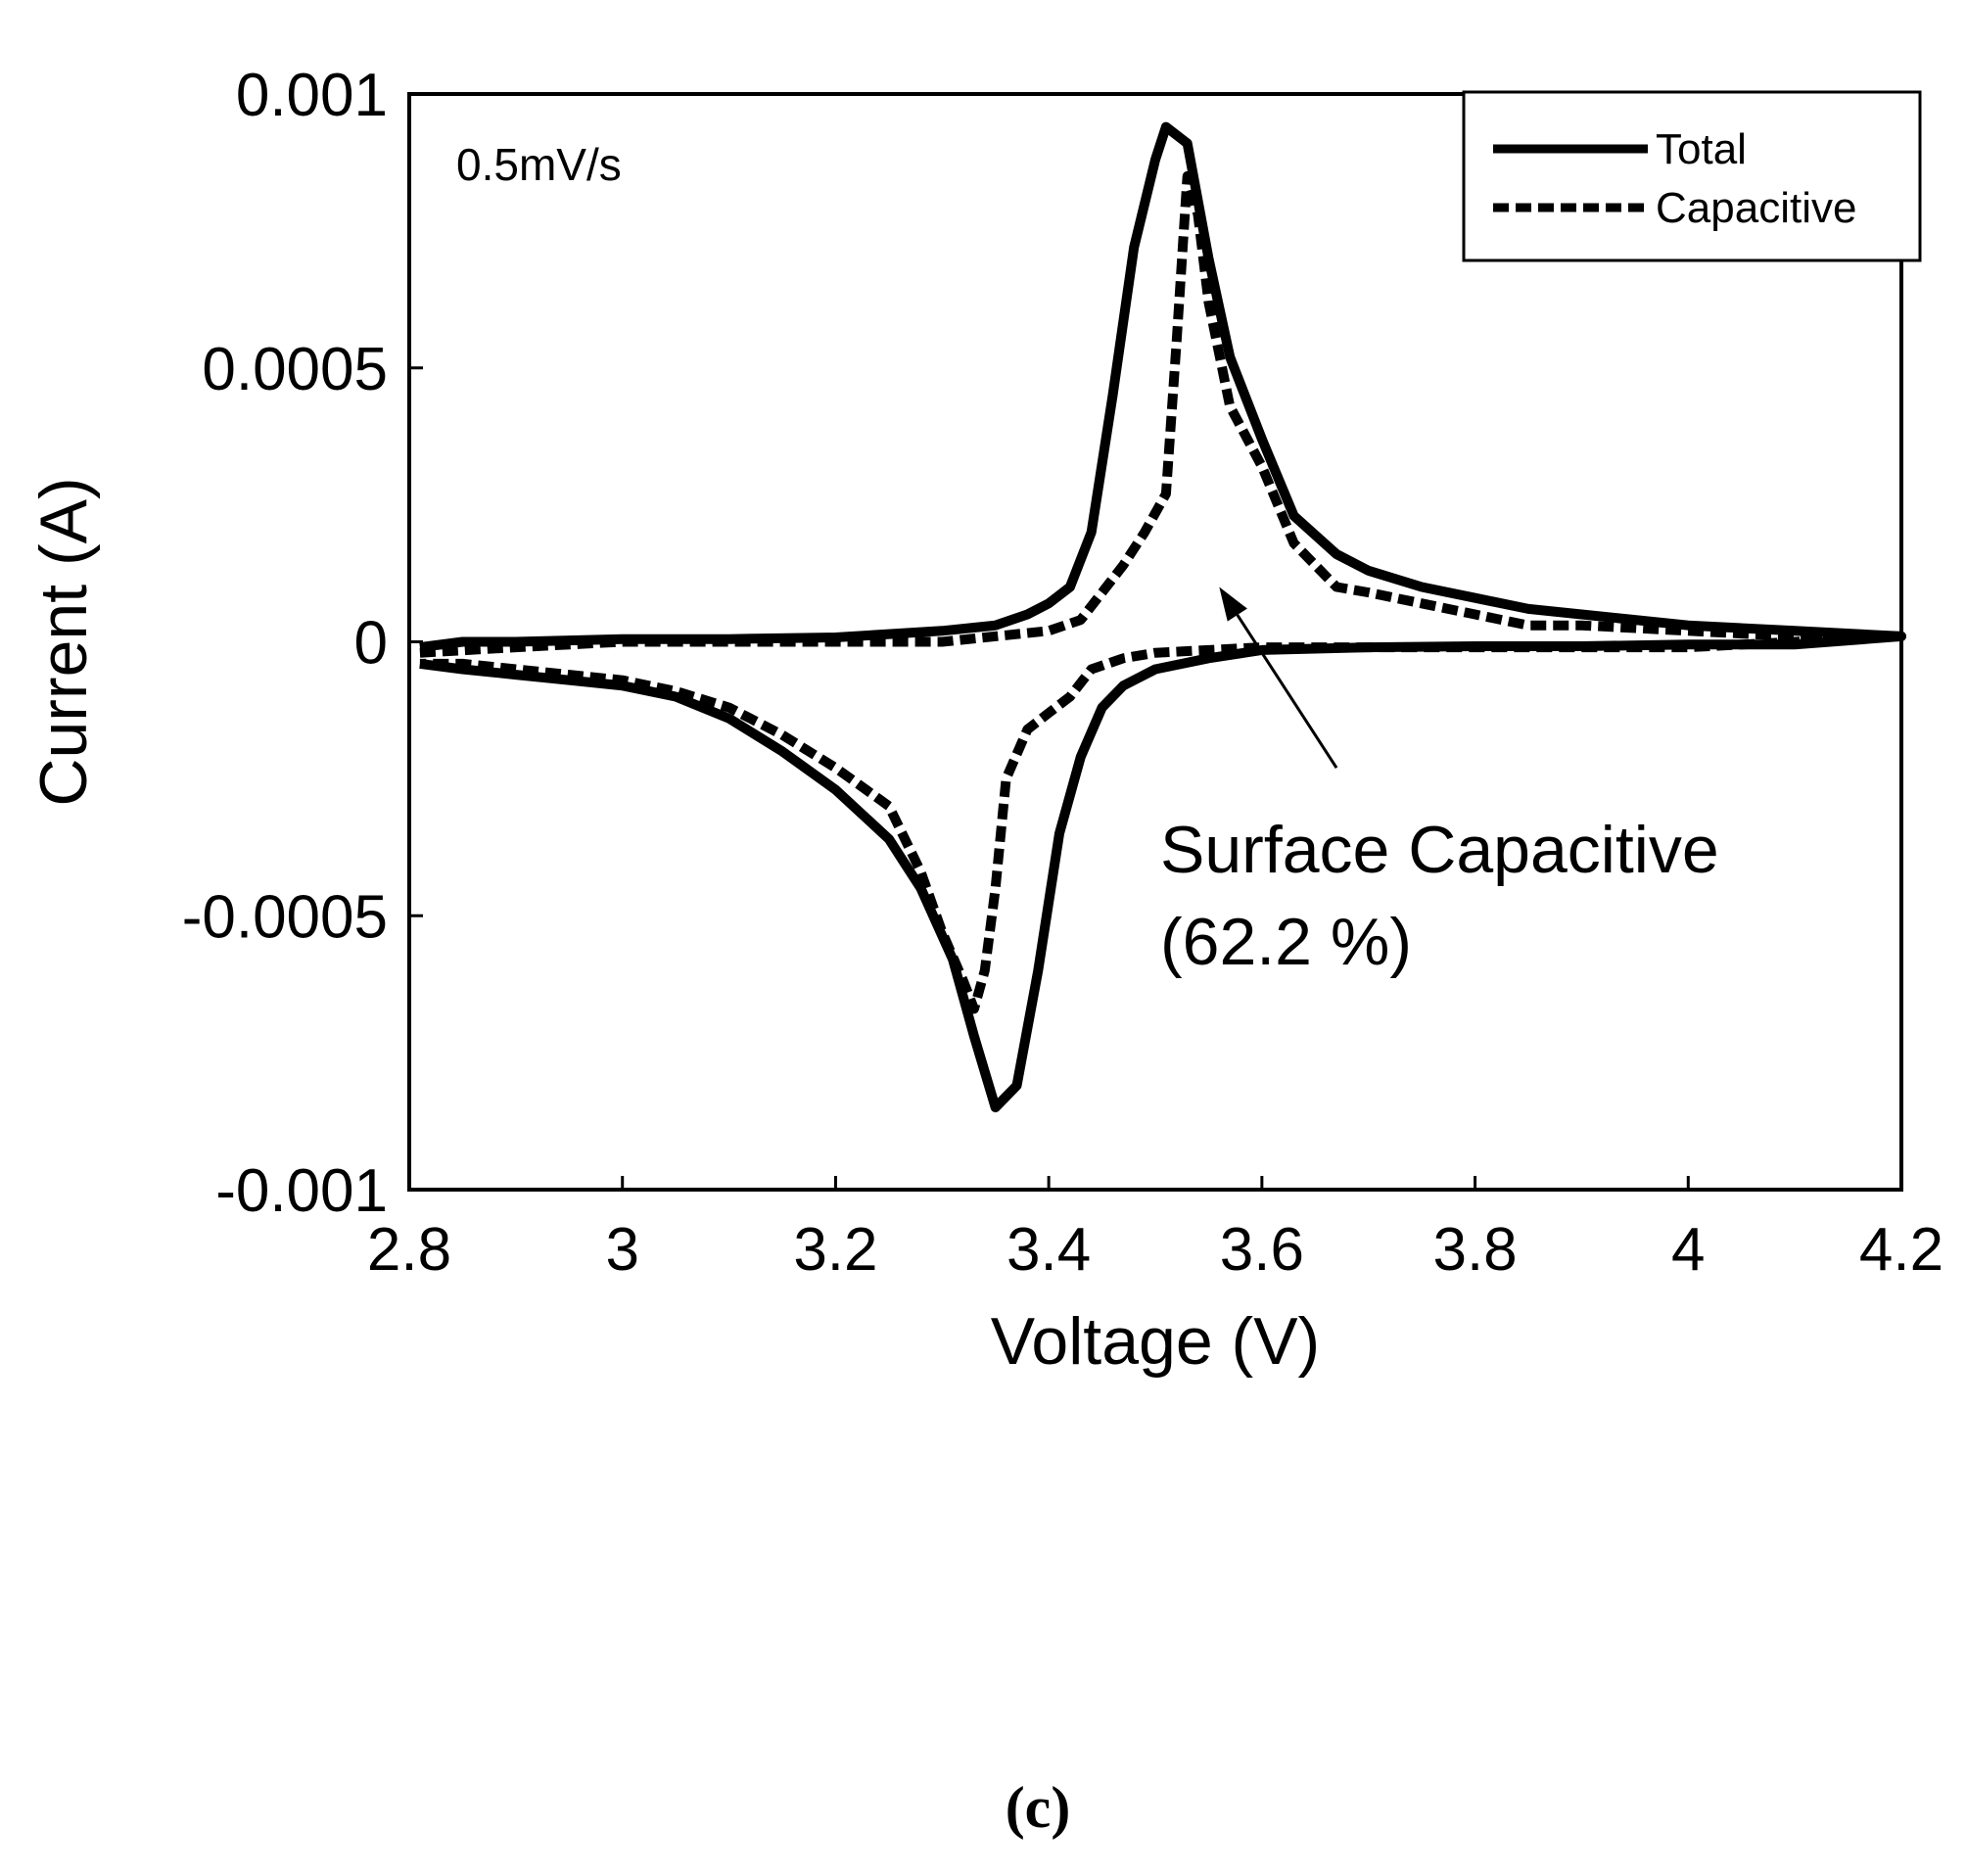 The image size is (1966, 1876). I want to click on x-tick-label: 4.2, so click(1901, 1250).